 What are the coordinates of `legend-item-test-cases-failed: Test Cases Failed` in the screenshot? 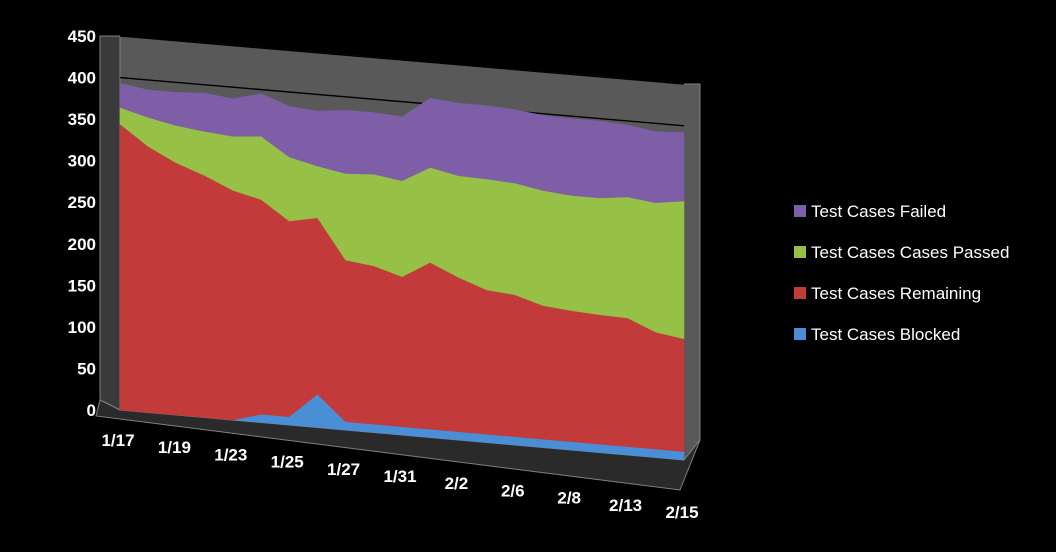 It's located at (870, 211).